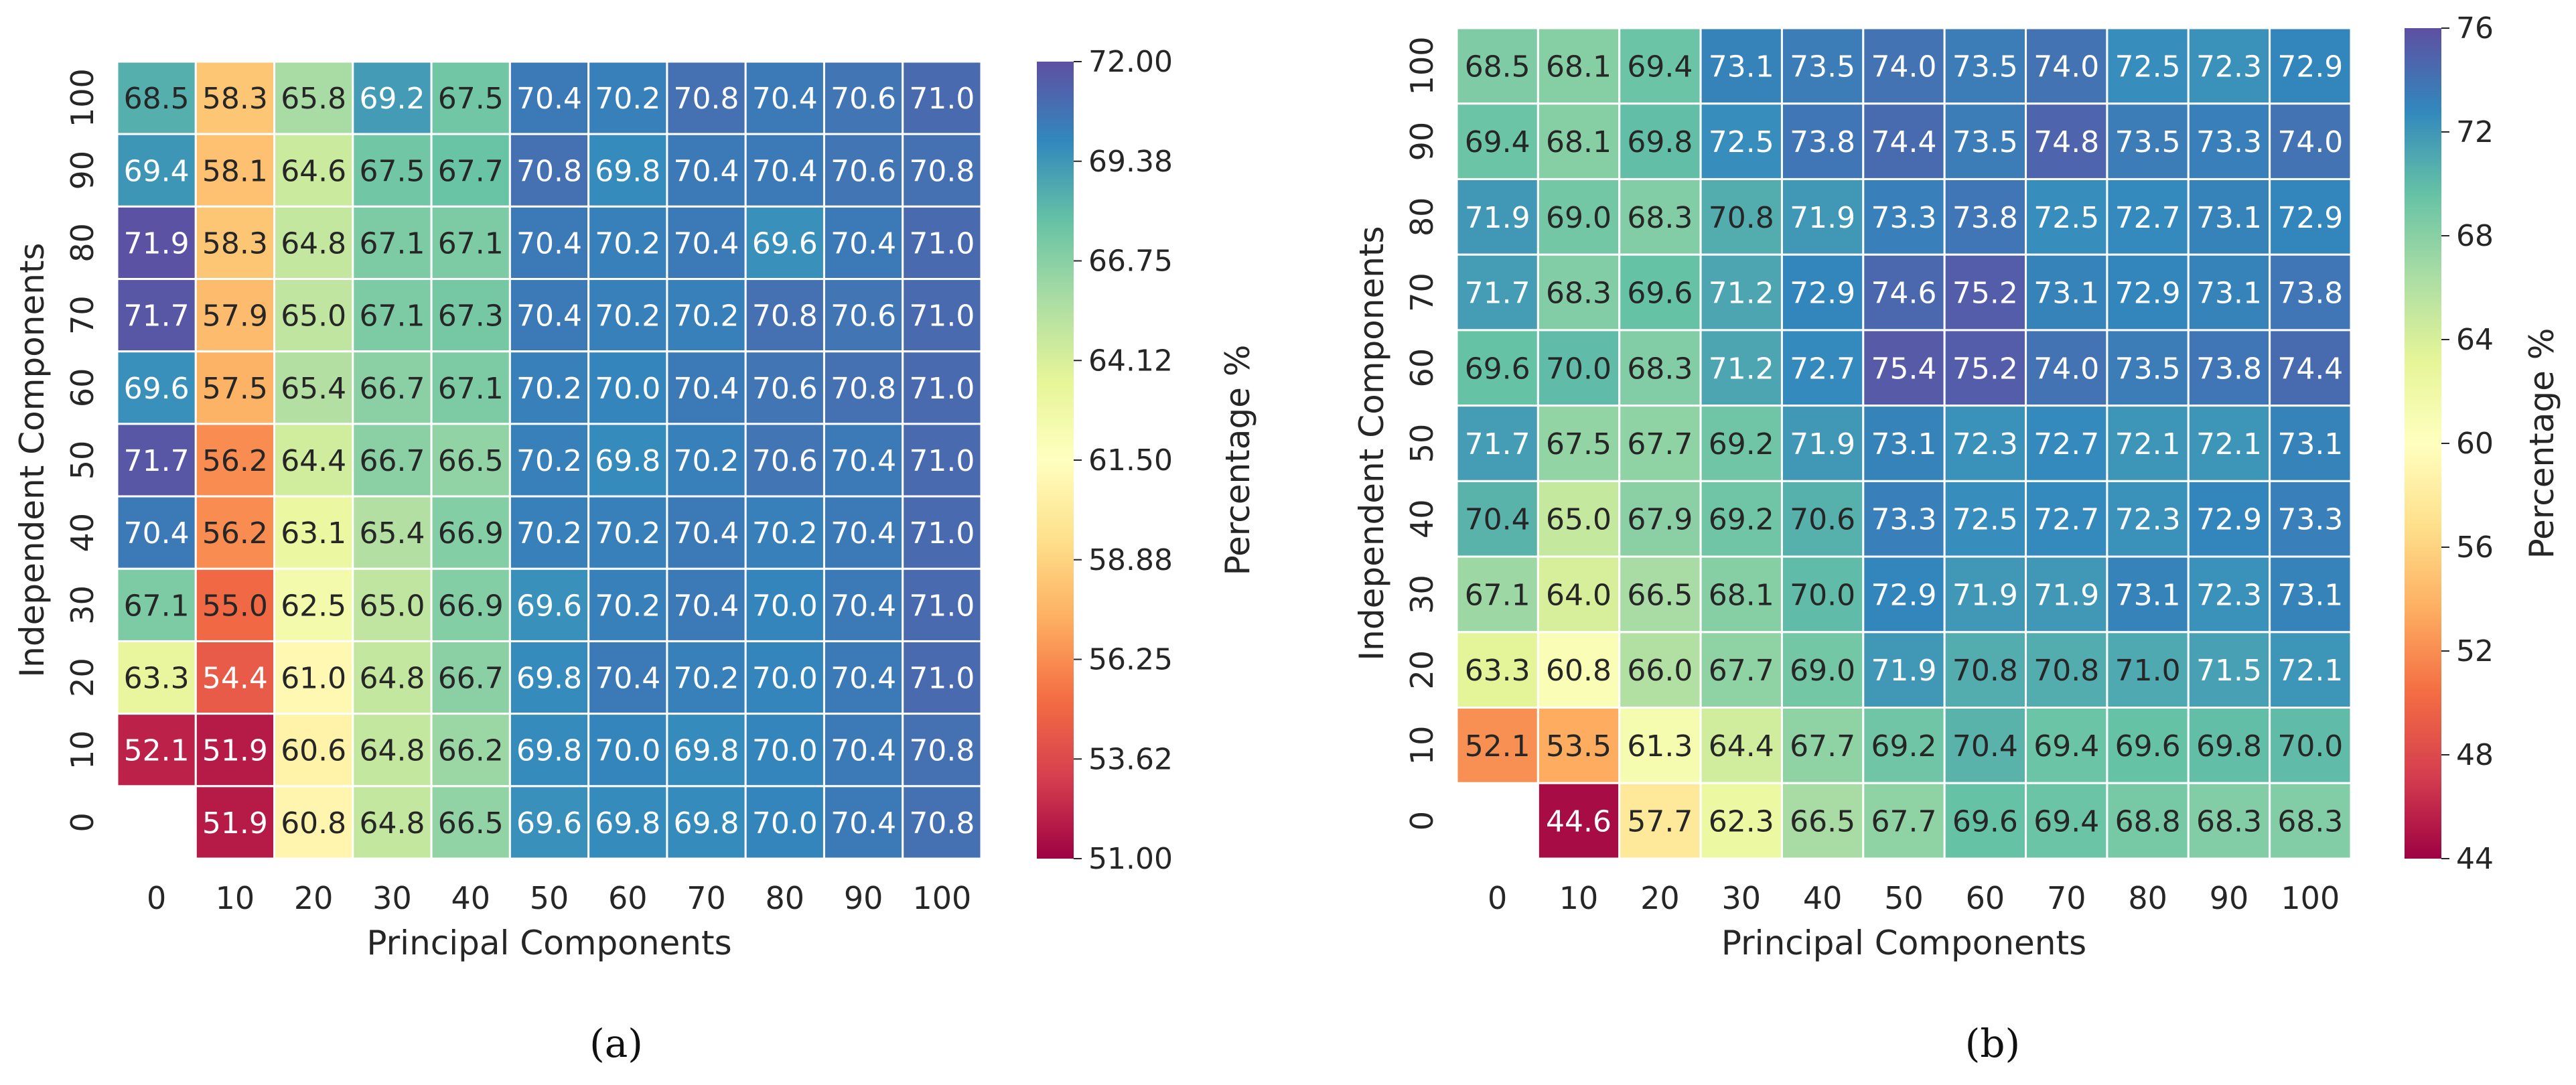 This screenshot has height=1085, width=2576. What do you see at coordinates (942, 606) in the screenshot?
I see `cell-value-label: 71.0` at bounding box center [942, 606].